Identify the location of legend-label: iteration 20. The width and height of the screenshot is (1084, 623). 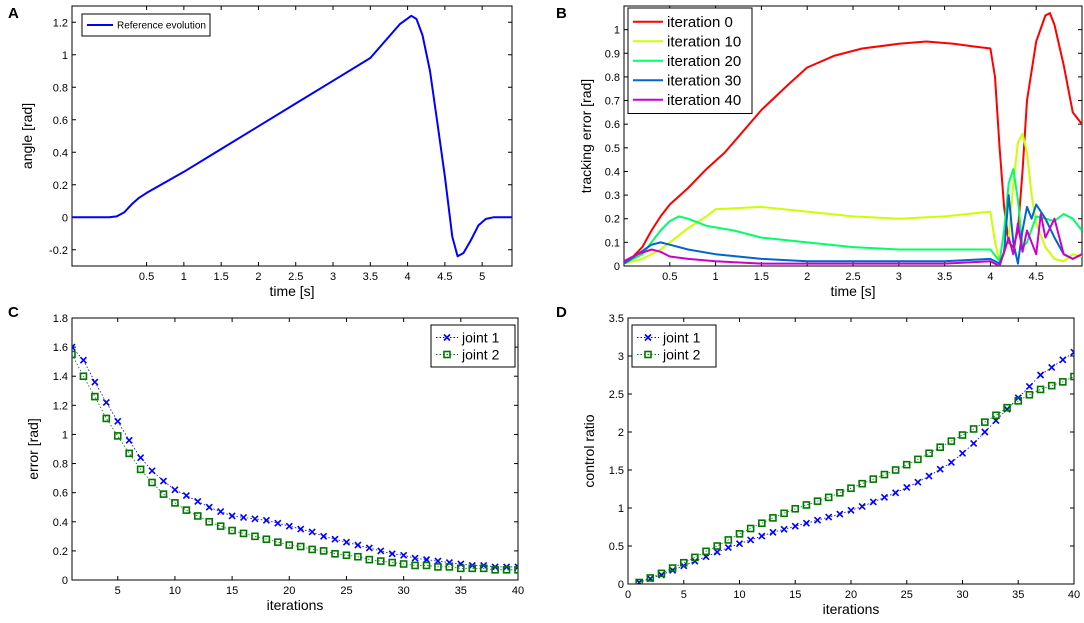
(704, 61).